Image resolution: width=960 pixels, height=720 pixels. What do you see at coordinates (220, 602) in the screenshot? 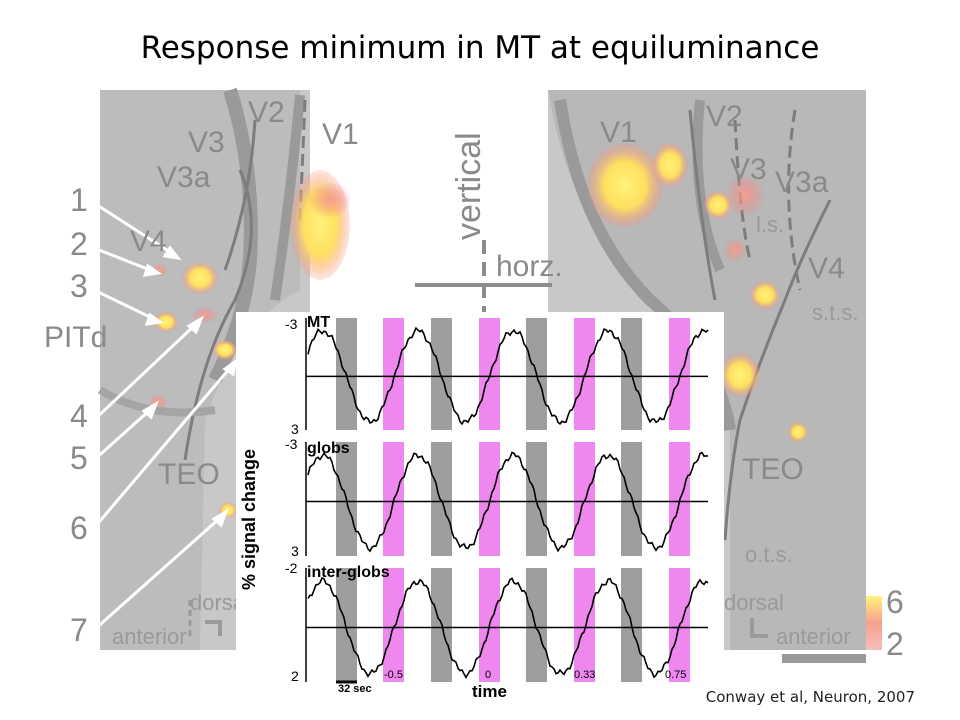
I see `label-dorsal-left: dorsal` at bounding box center [220, 602].